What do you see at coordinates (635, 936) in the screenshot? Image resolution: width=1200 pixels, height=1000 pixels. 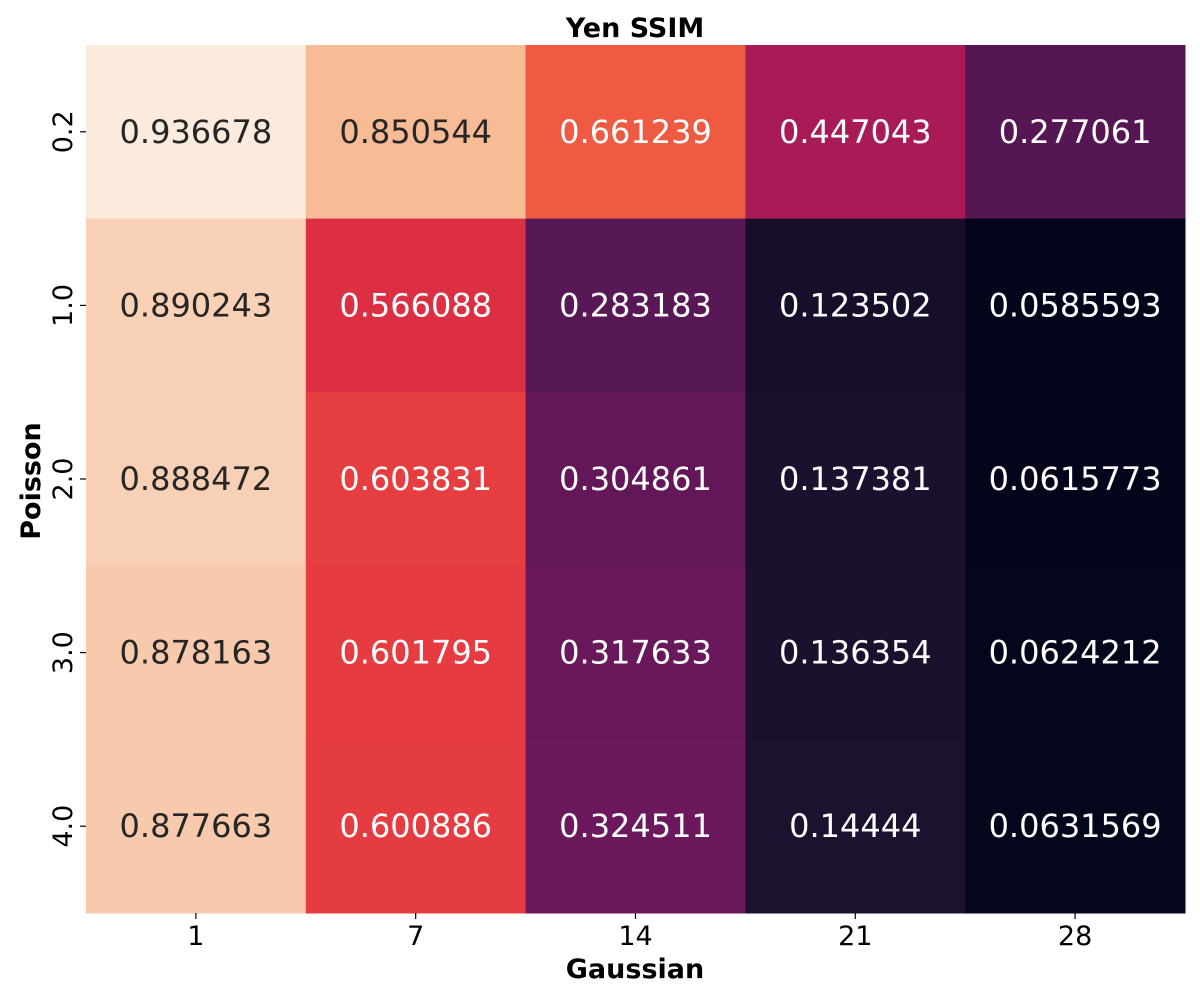 I see `x-tick-label: 14` at bounding box center [635, 936].